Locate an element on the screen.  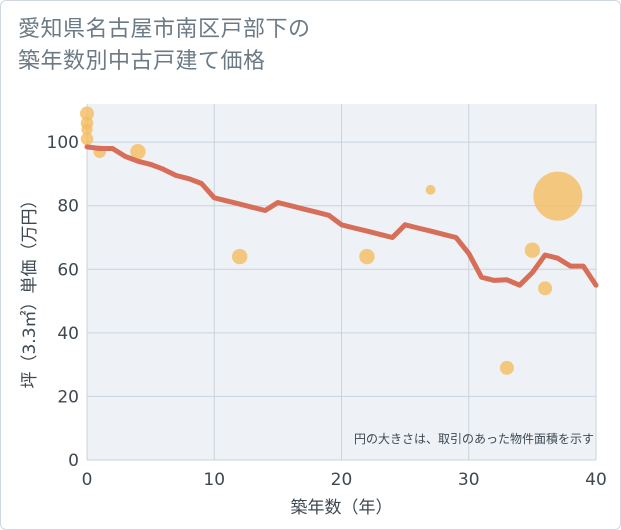
y-tick-labels: 0 20 40 60 80 100 is located at coordinates (63, 302).